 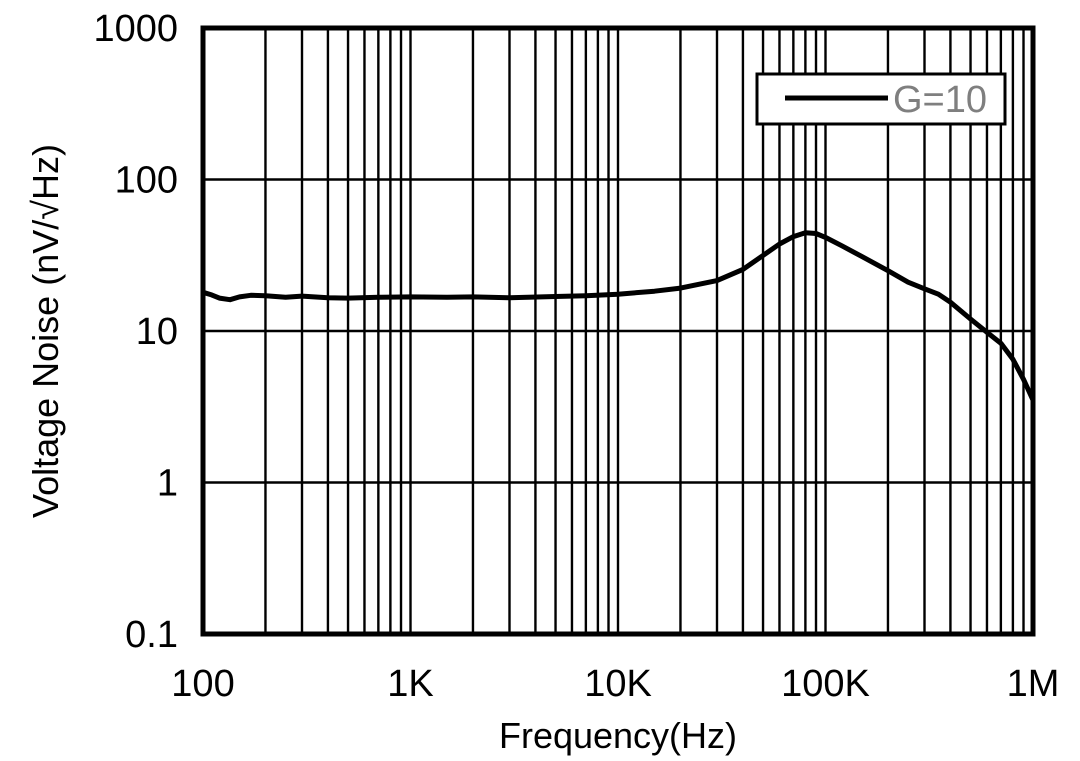 I want to click on x-tick-label: 1K, so click(x=410, y=684).